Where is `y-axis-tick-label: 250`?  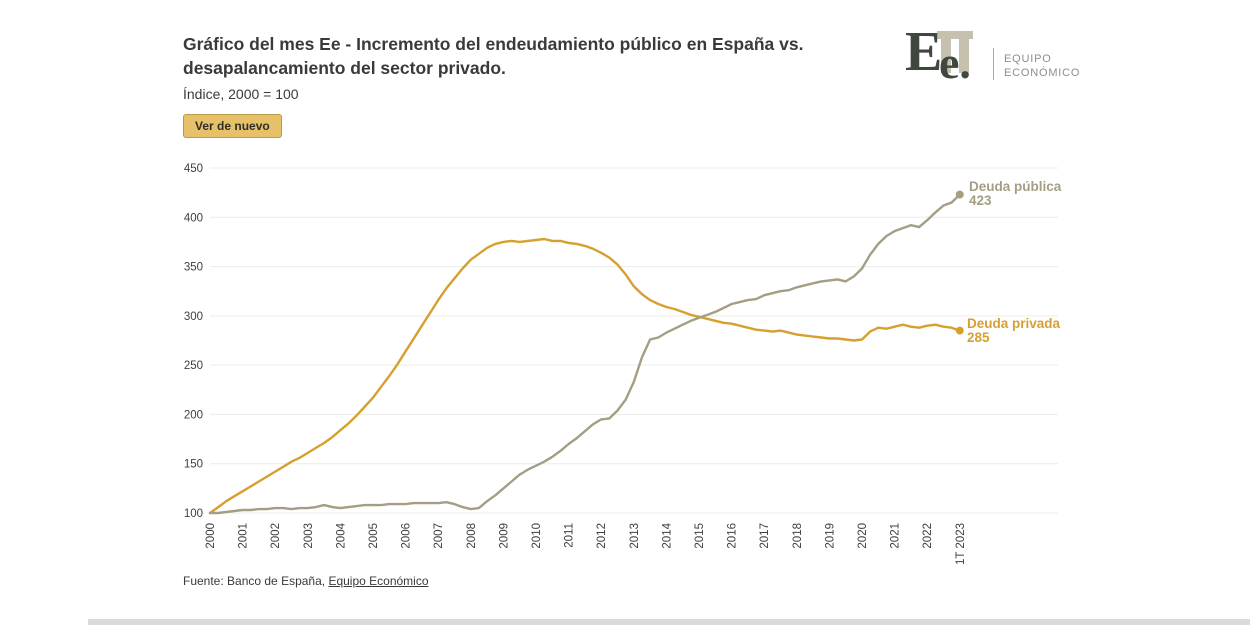
y-axis-tick-label: 250 is located at coordinates (193, 366).